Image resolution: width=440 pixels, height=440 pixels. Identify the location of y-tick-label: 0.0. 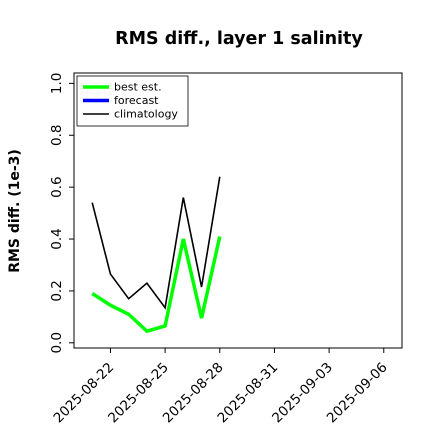
(57, 342).